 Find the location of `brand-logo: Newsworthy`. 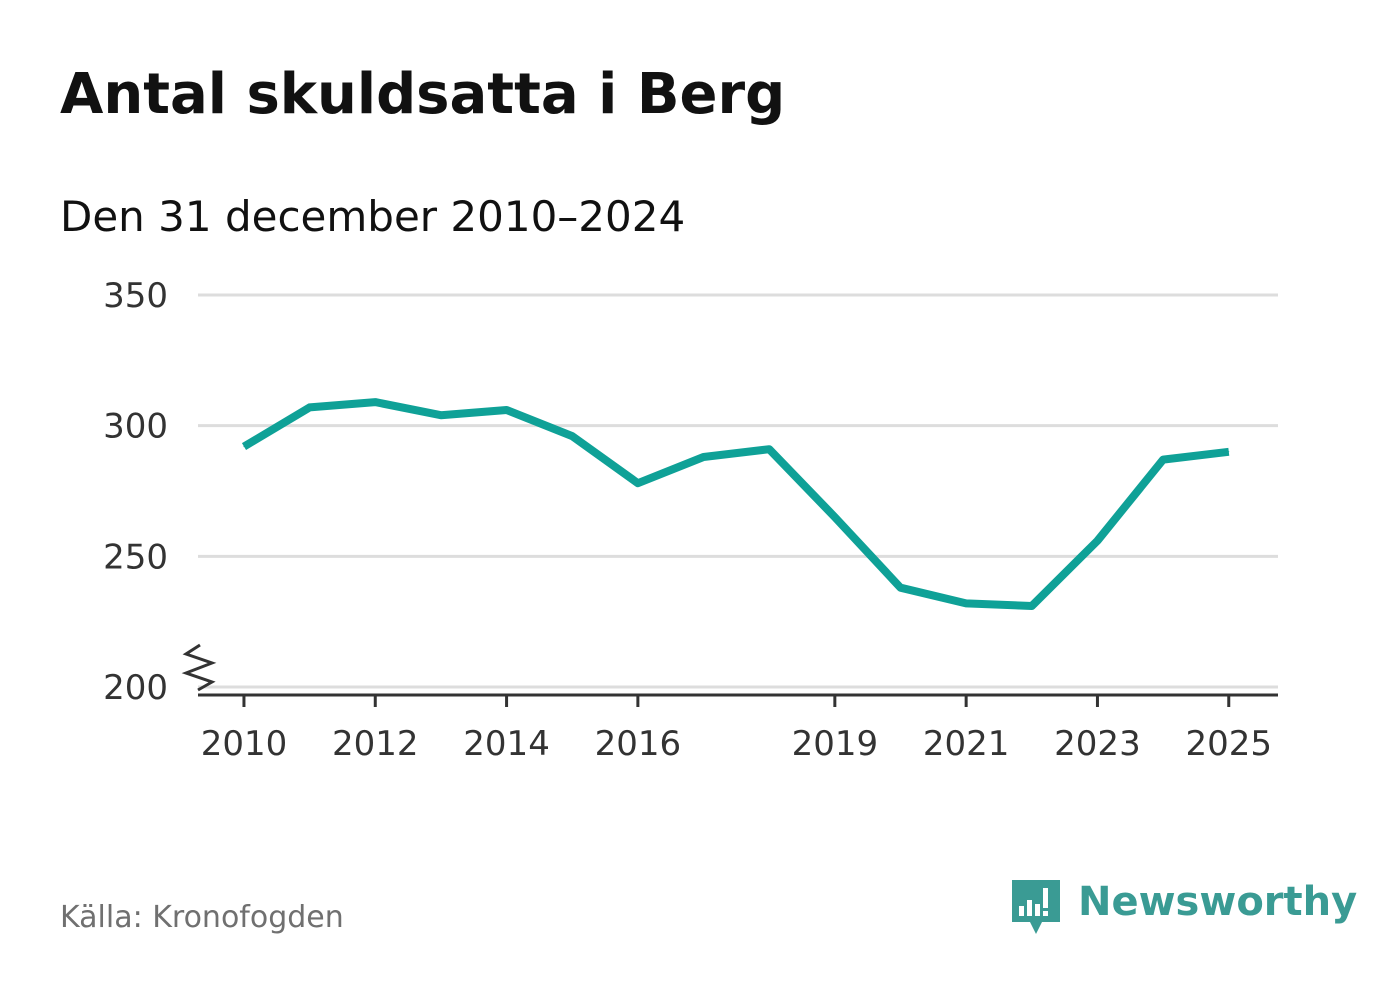

brand-logo: Newsworthy is located at coordinates (1183, 908).